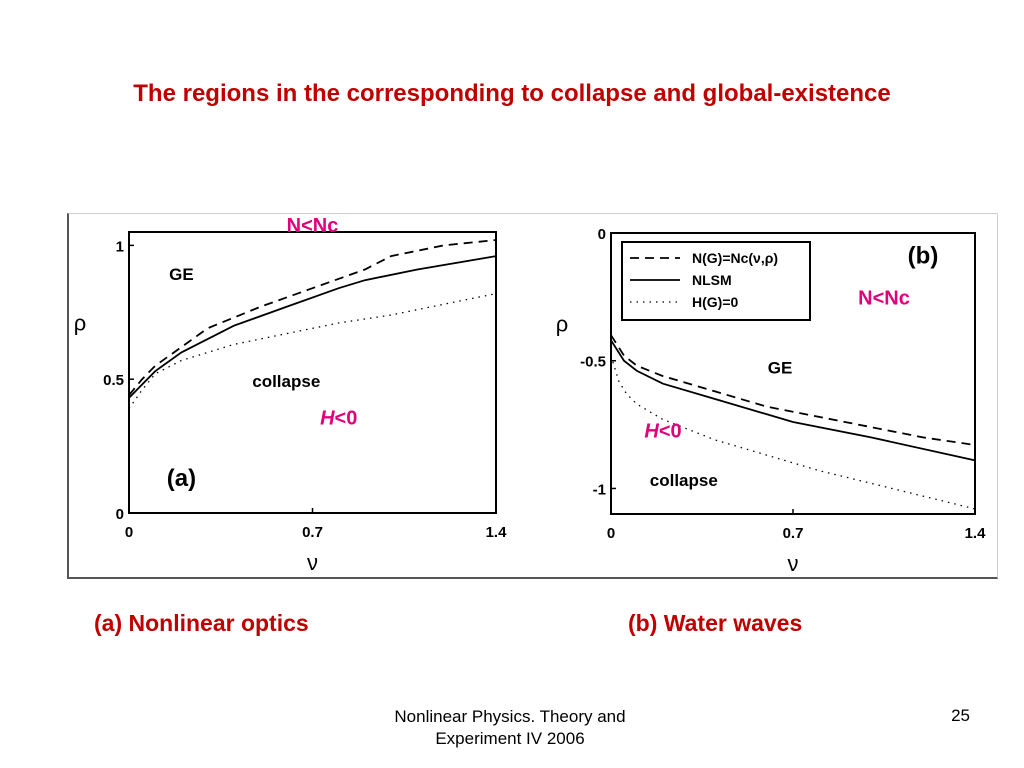 This screenshot has width=1024, height=768. Describe the element at coordinates (712, 280) in the screenshot. I see `legend-label: NLSM` at that location.